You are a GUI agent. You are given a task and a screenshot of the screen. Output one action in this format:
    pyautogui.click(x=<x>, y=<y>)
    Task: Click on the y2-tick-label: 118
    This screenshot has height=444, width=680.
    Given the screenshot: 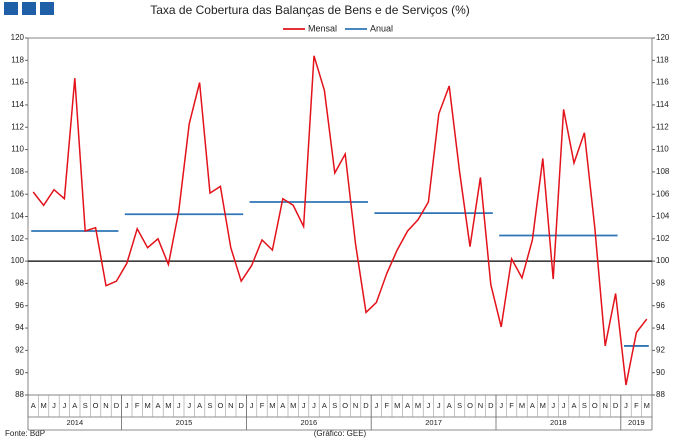 What is the action you would take?
    pyautogui.click(x=662, y=59)
    